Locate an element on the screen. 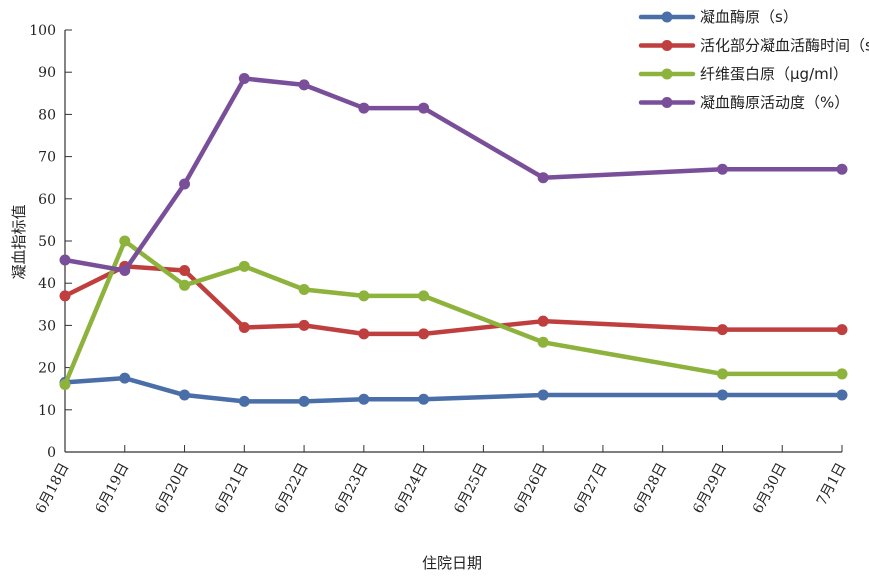  x-tick-label: 6月21日 is located at coordinates (232, 488).